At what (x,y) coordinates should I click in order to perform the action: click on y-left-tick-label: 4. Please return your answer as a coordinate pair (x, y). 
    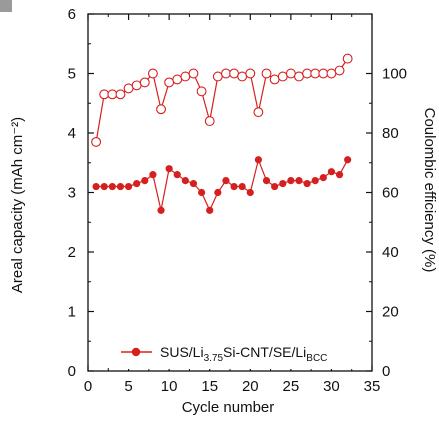
    Looking at the image, I should click on (72, 133).